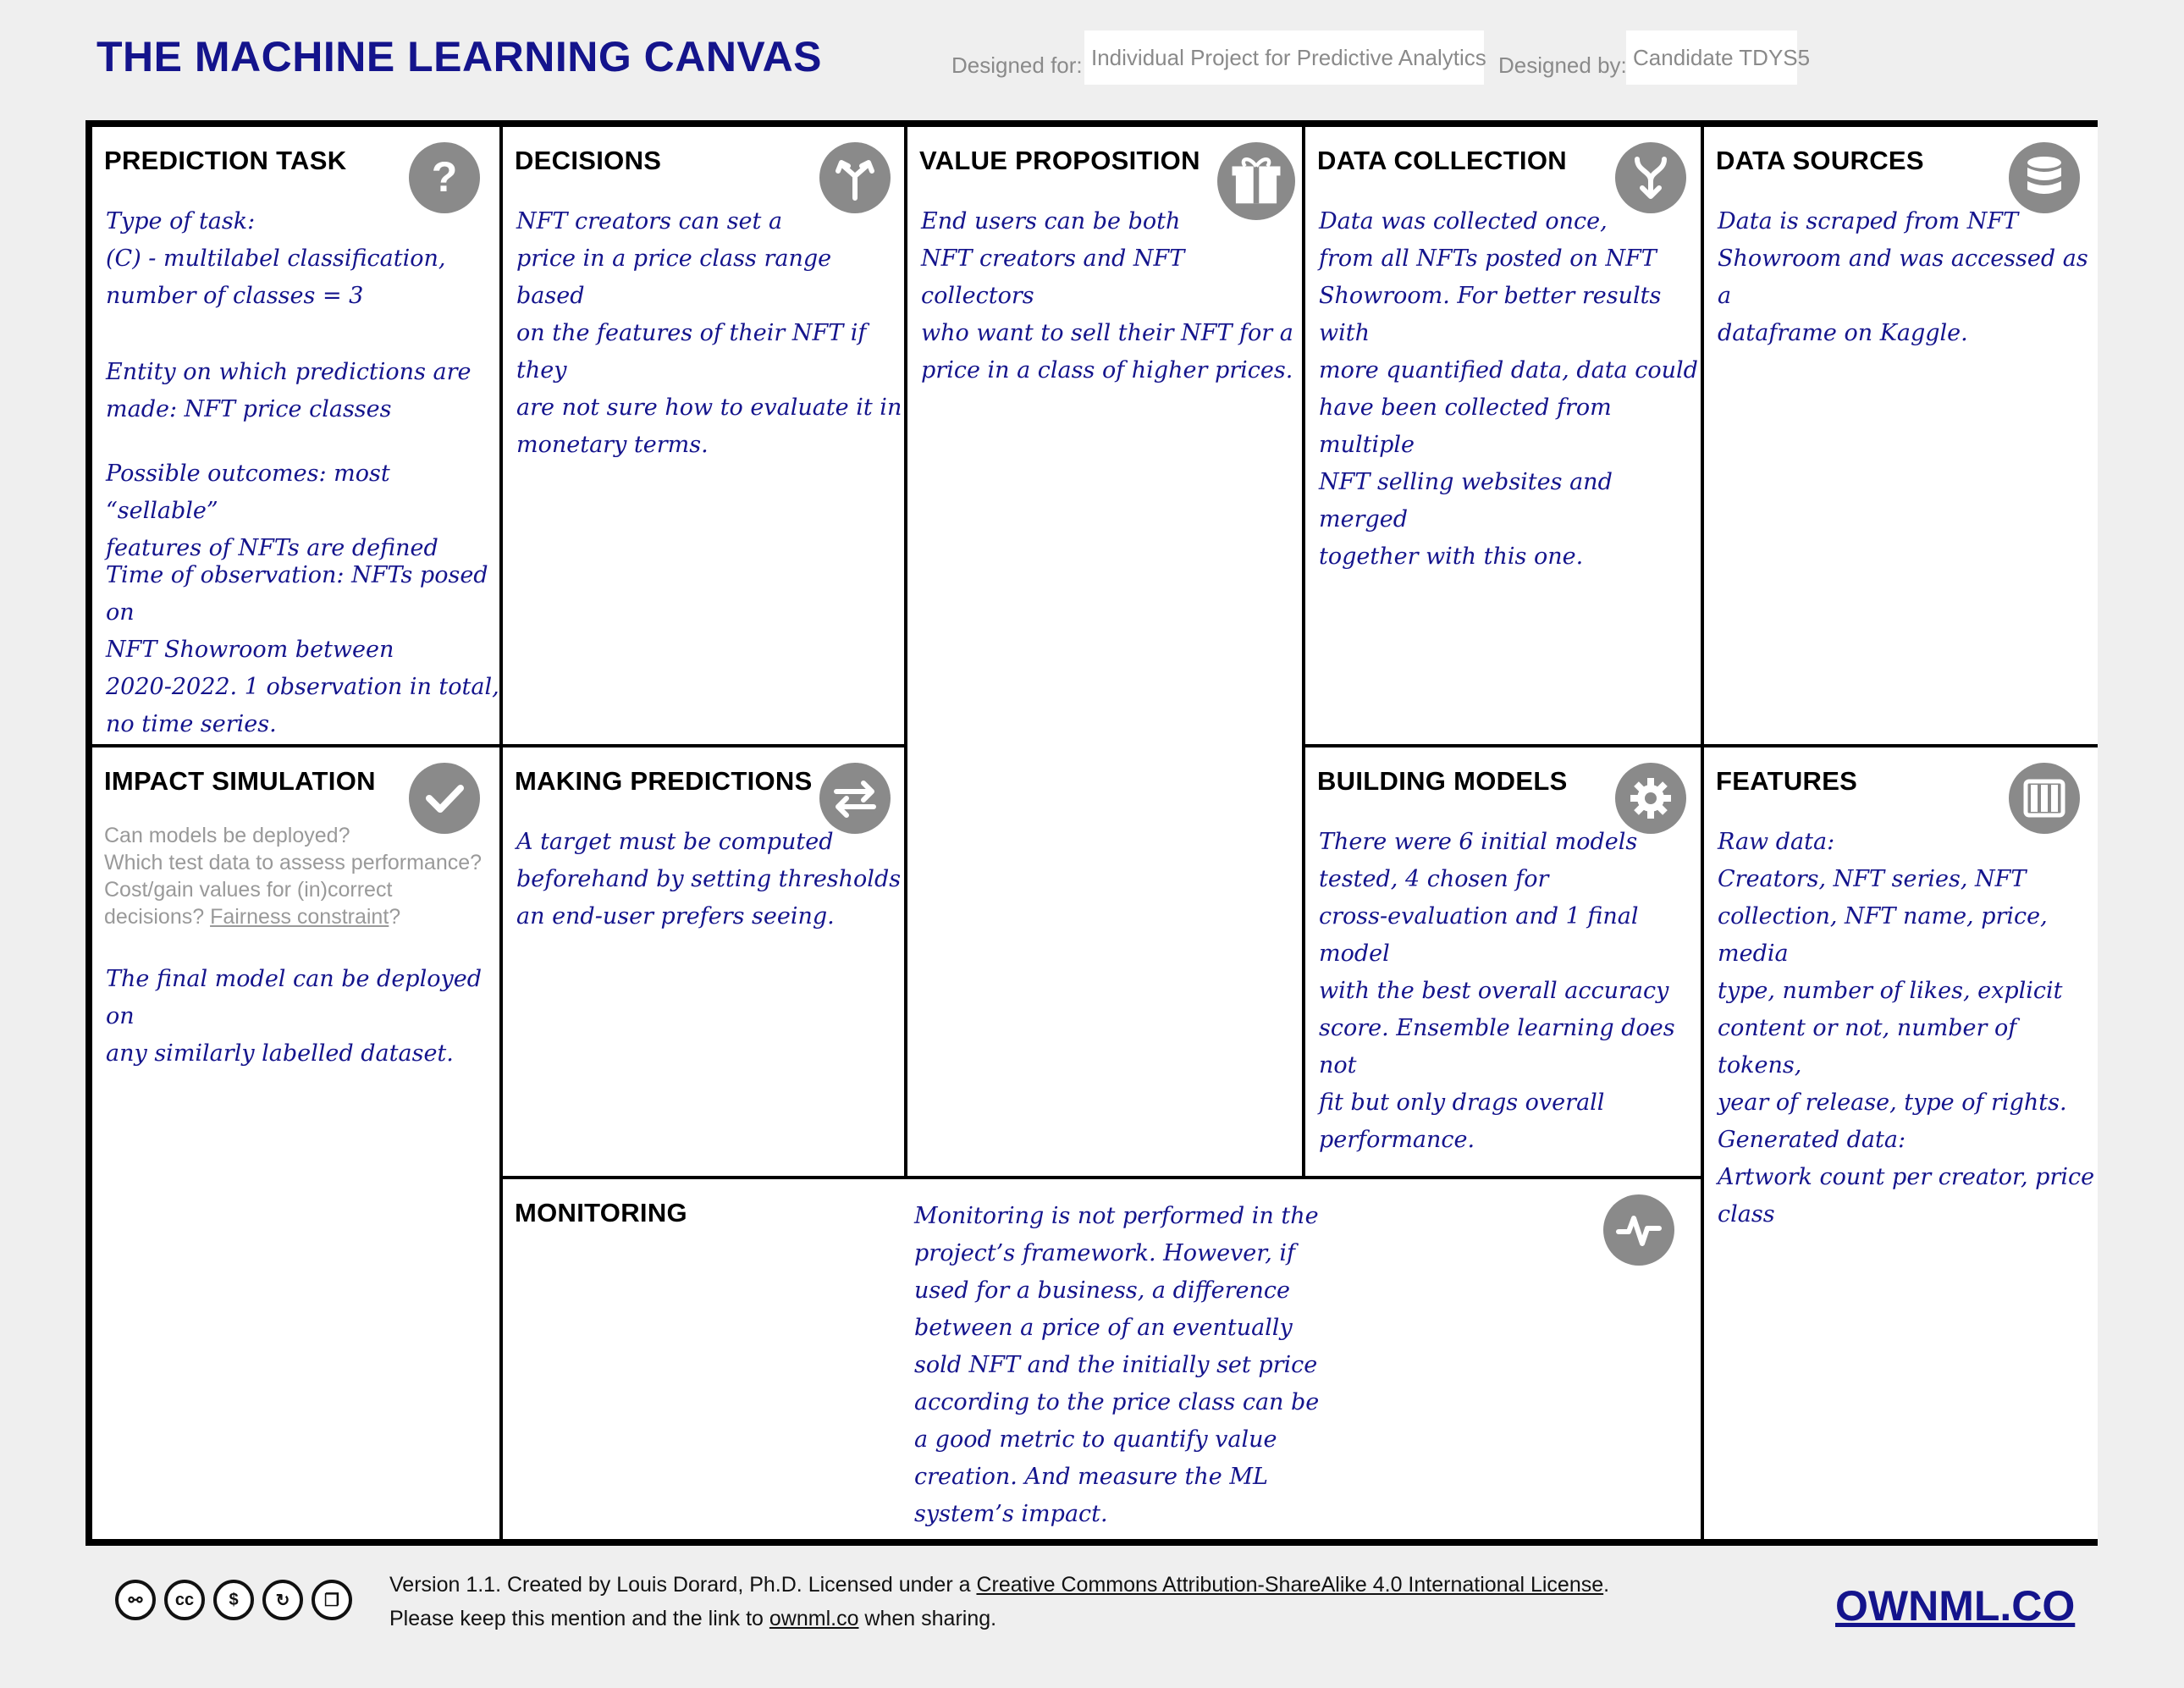  I want to click on license-text: ., so click(1607, 1585).